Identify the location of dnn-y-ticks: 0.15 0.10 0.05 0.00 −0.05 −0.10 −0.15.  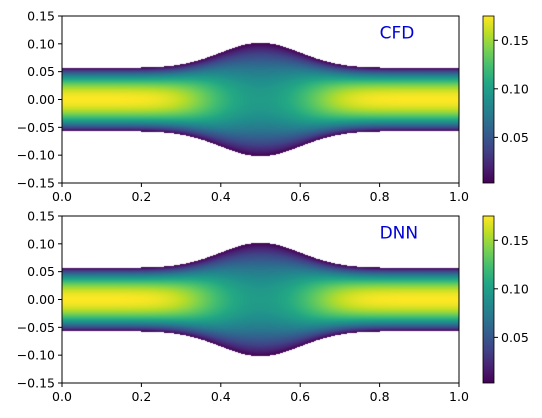
(39, 300).